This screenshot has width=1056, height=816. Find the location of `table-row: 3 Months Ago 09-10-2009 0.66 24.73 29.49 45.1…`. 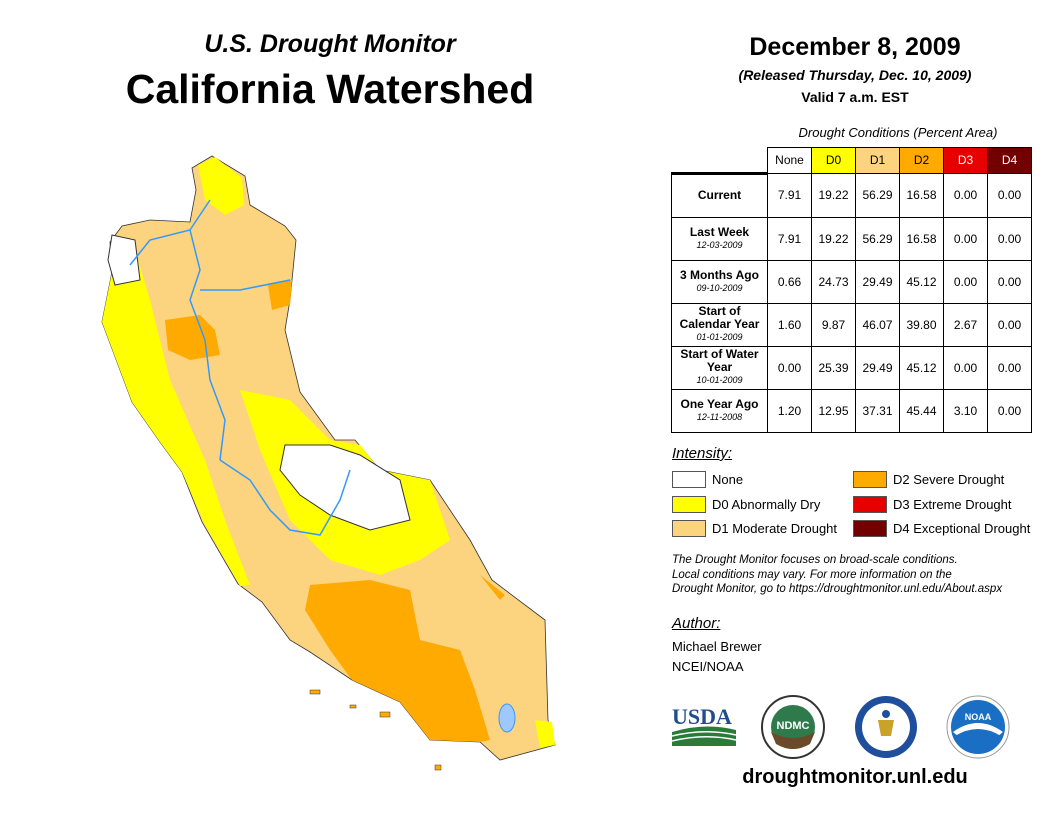

table-row: 3 Months Ago 09-10-2009 0.66 24.73 29.49 45.1… is located at coordinates (851, 281).